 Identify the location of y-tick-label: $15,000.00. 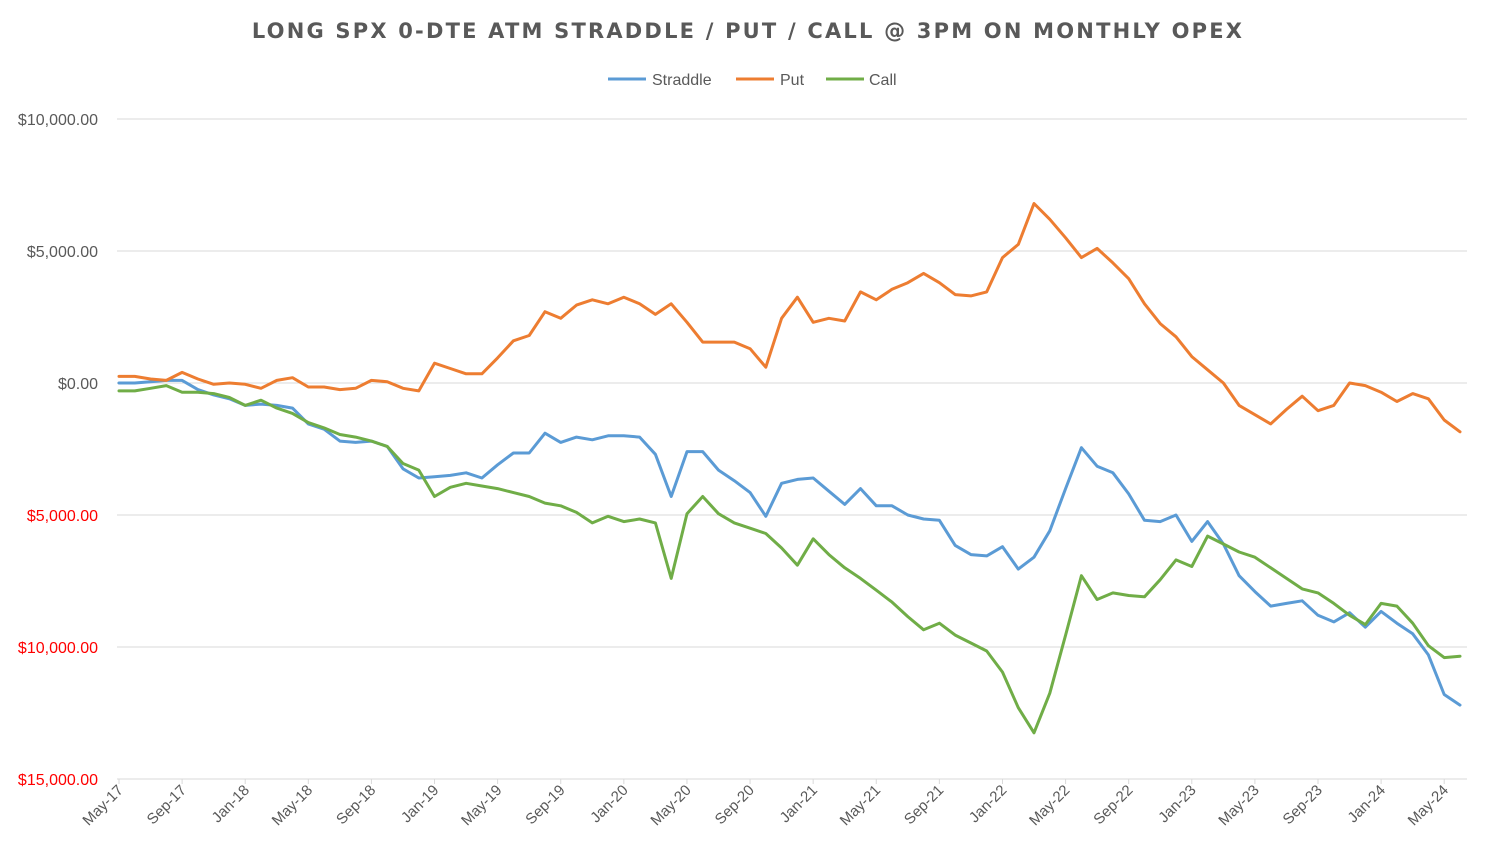
(58, 780).